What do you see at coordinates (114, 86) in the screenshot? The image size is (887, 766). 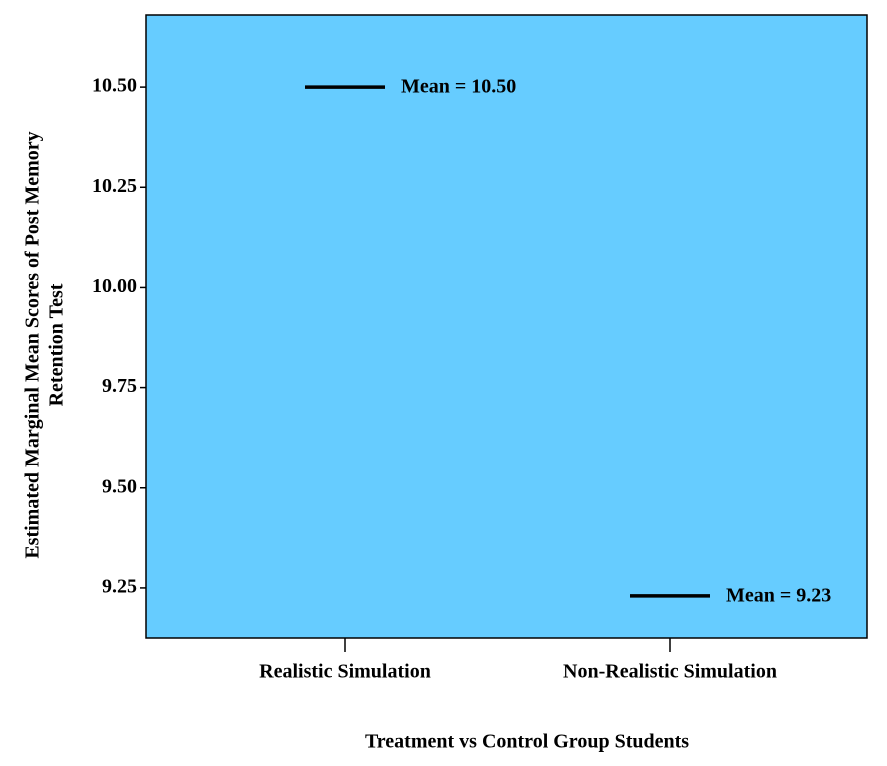 I see `y-tick-label: 10.50` at bounding box center [114, 86].